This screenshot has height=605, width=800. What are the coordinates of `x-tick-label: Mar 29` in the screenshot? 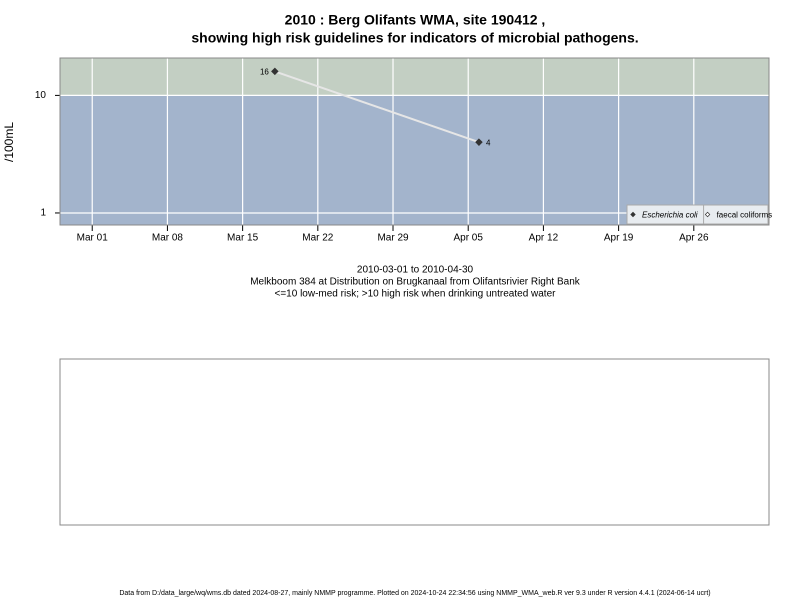 It's located at (393, 238).